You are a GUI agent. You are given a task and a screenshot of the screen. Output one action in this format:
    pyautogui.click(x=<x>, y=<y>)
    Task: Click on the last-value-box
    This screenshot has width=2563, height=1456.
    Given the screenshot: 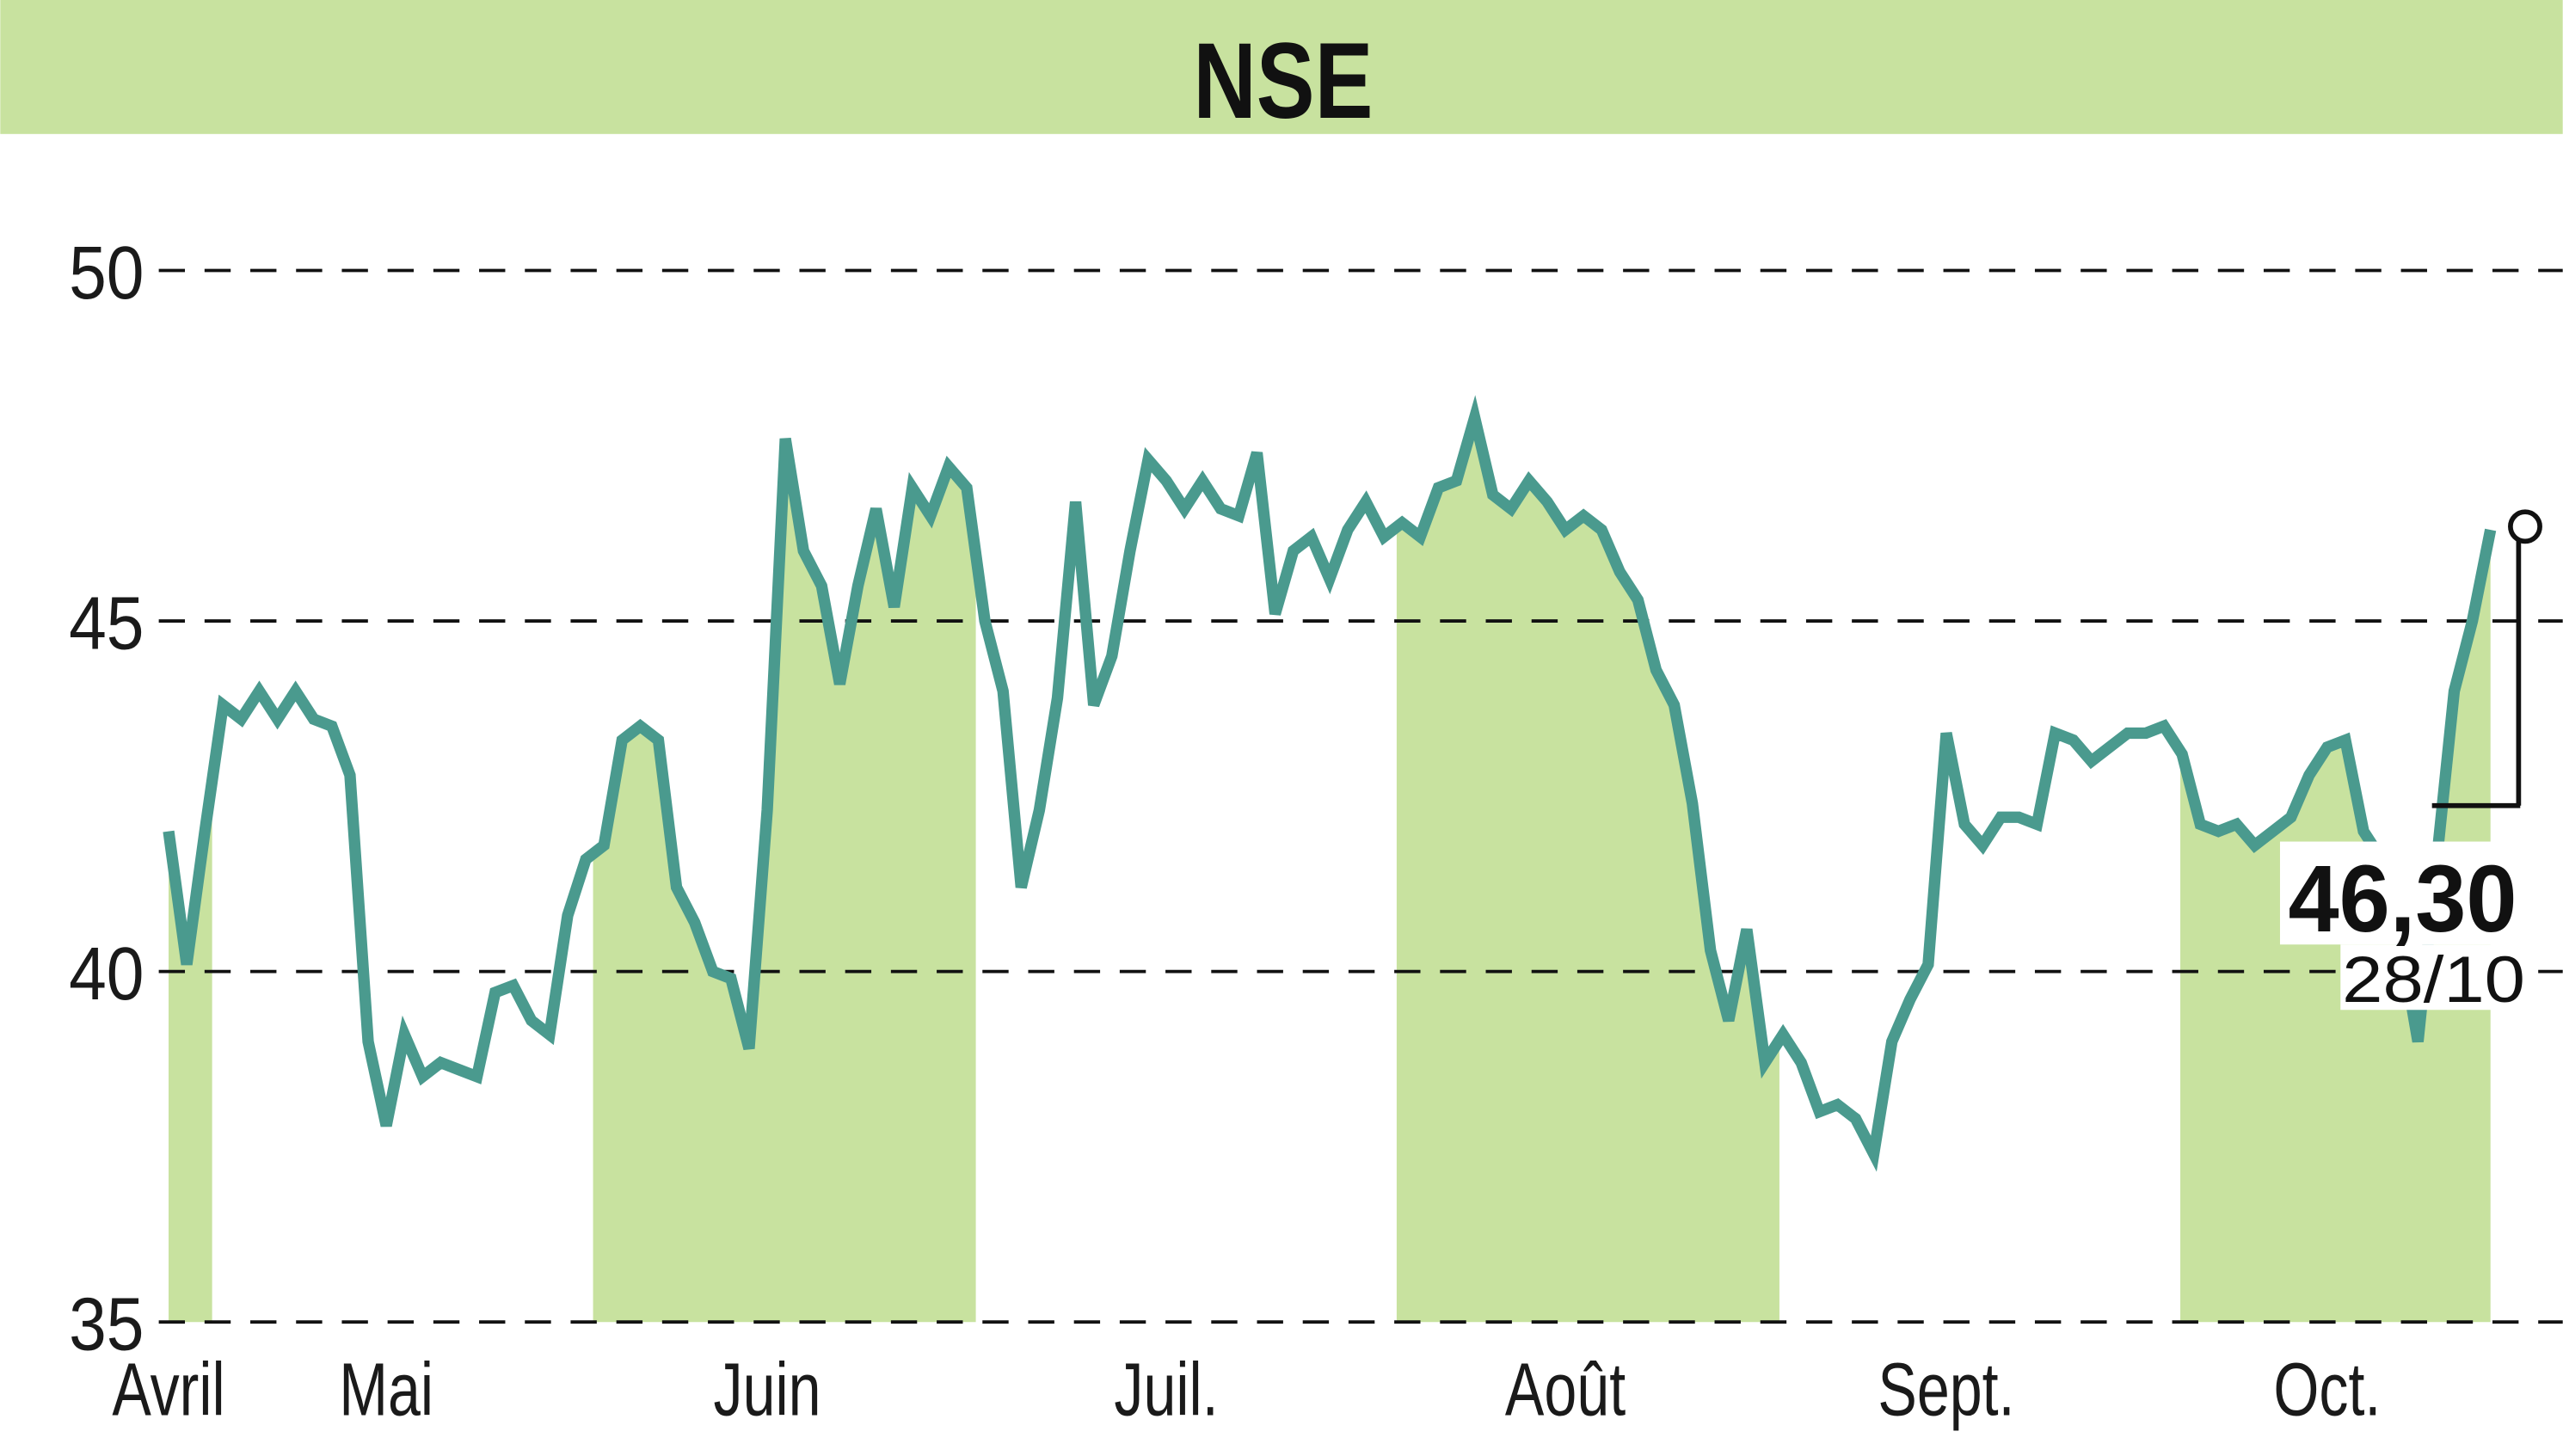 What is the action you would take?
    pyautogui.click(x=2402, y=893)
    